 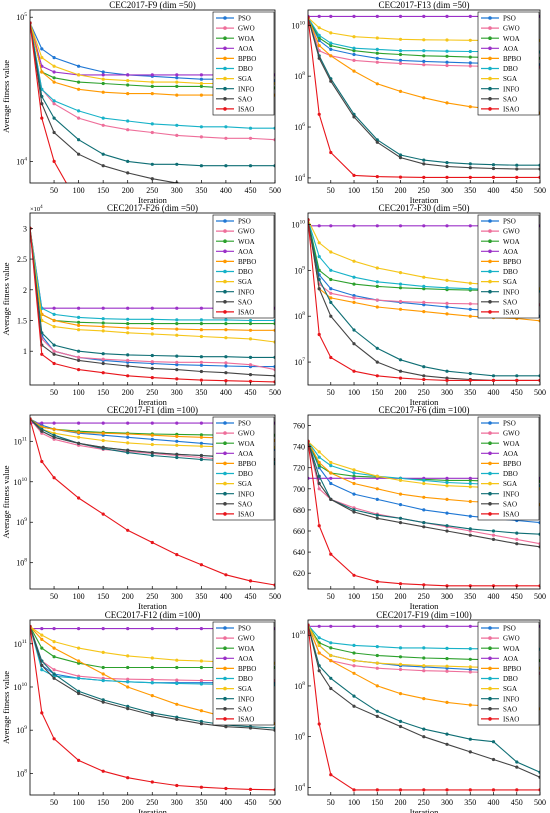 What do you see at coordinates (152, 708) in the screenshot?
I see `series-line-isao` at bounding box center [152, 708].